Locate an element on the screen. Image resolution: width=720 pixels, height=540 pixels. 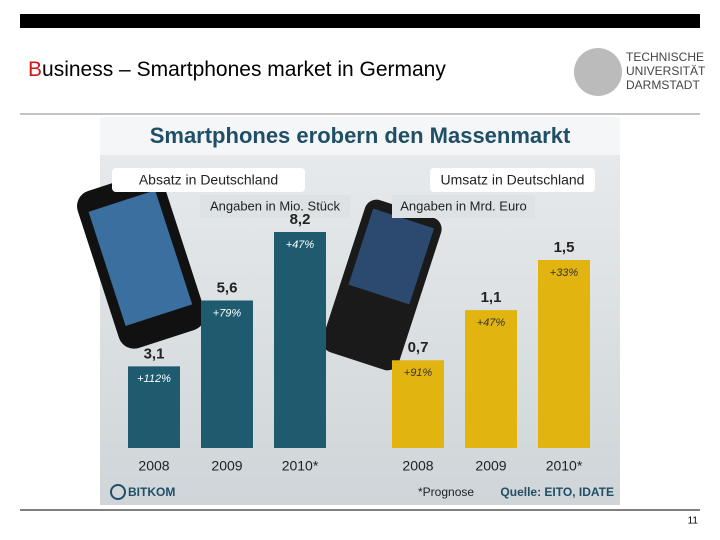
growth-label: +112% is located at coordinates (154, 379).